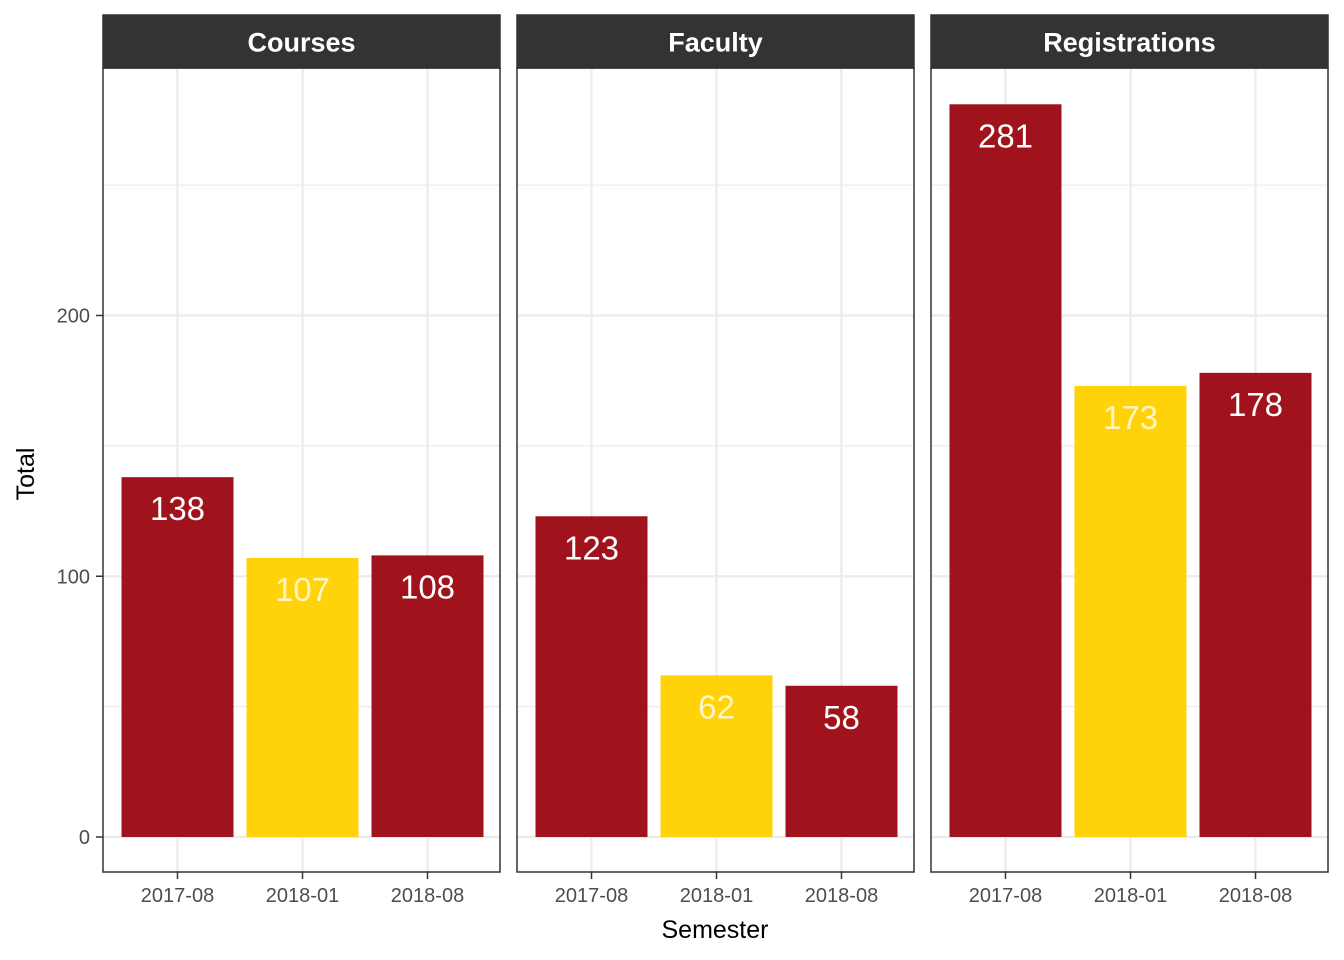  I want to click on x-axis-title: Semester, so click(715, 930).